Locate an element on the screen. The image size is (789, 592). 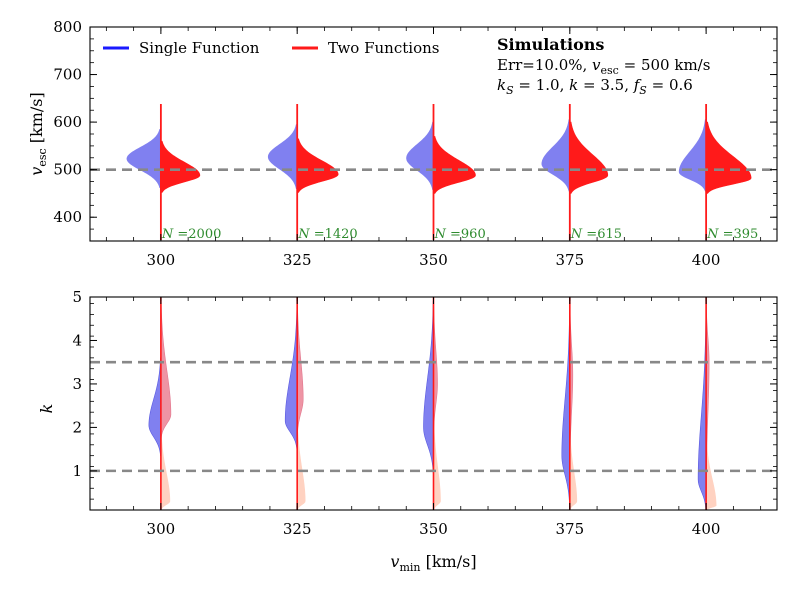
violin-group-400: N =395 is located at coordinates (718, 173).